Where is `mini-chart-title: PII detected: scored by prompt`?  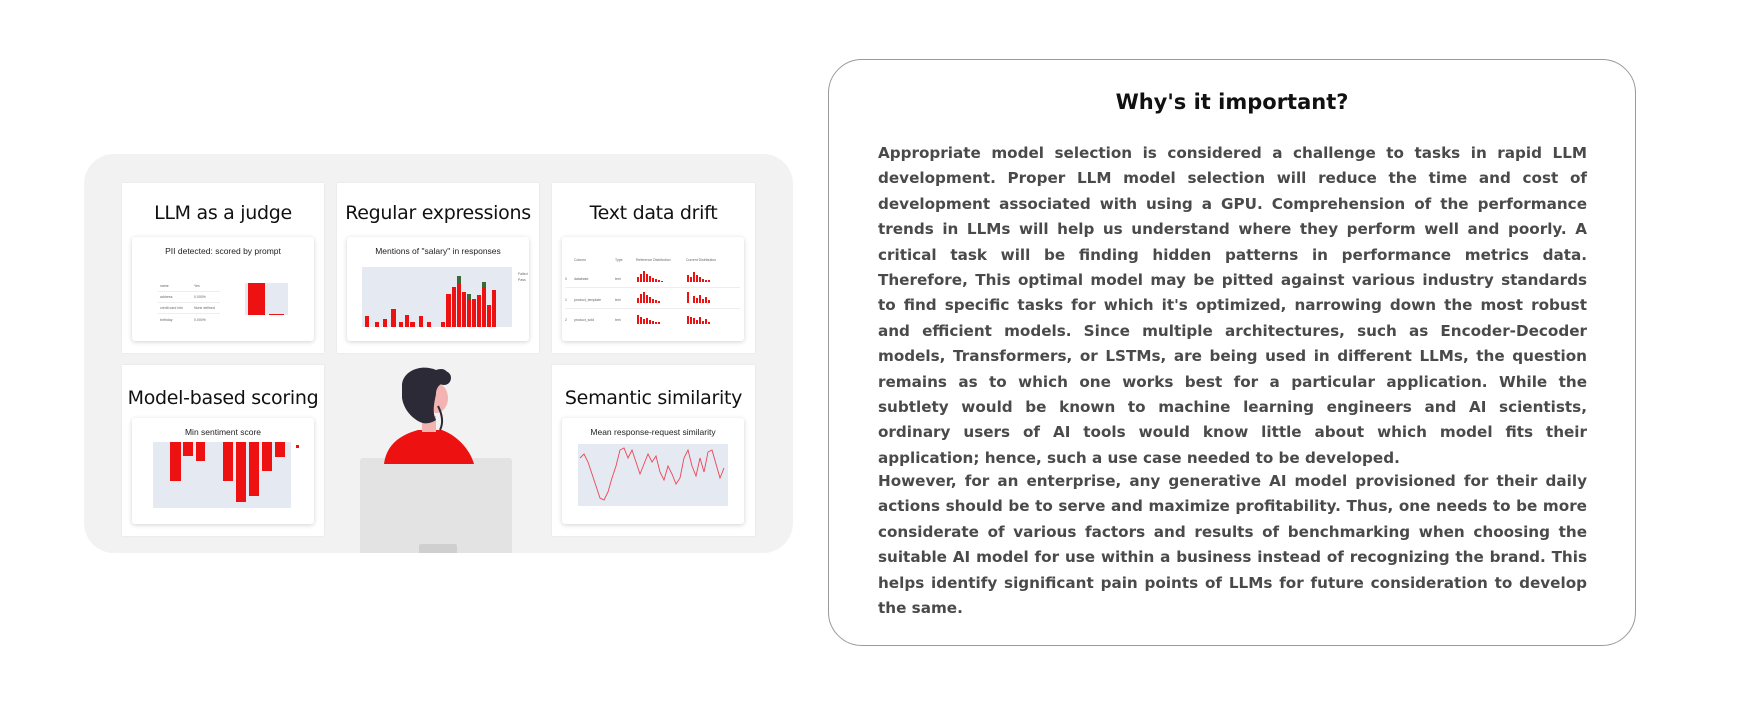 mini-chart-title: PII detected: scored by prompt is located at coordinates (223, 251).